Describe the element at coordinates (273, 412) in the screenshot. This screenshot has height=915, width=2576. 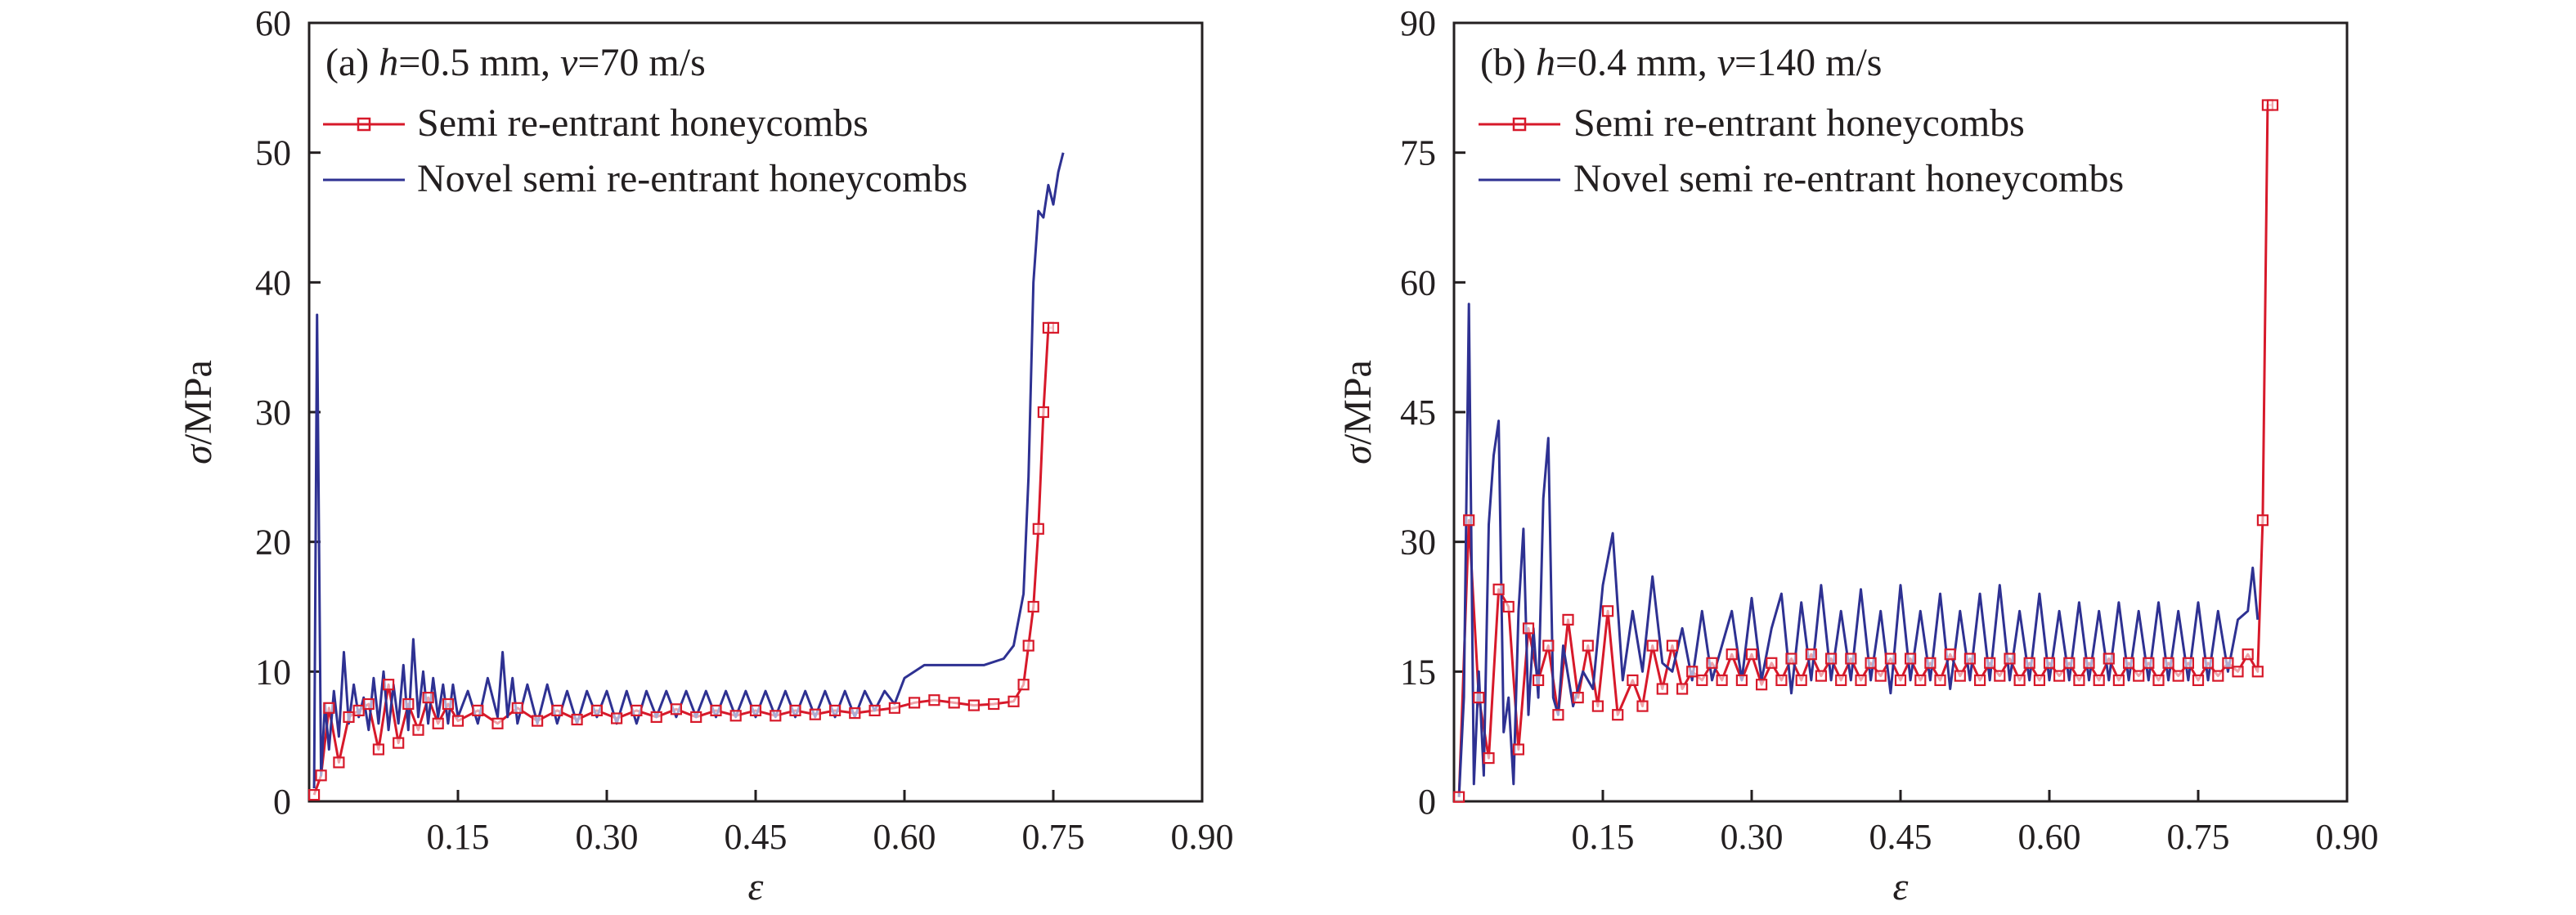
I see `y-tick-label: 30` at that location.